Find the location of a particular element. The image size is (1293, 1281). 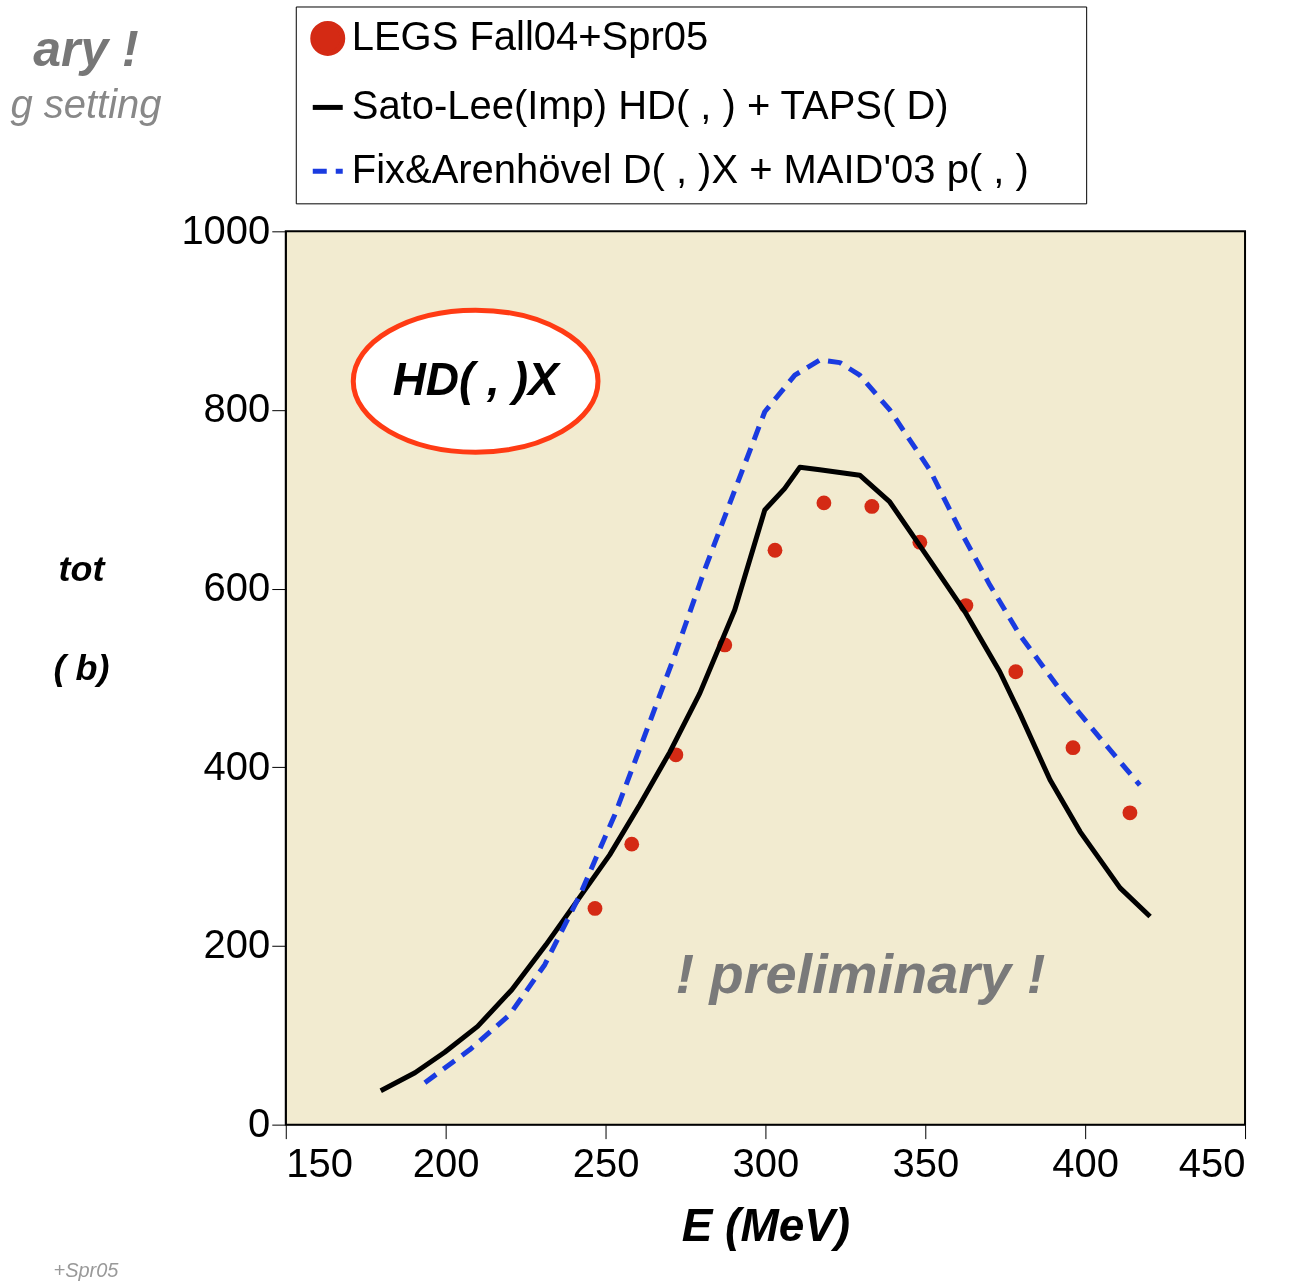

annotation: HD( , )X is located at coordinates (476, 379).